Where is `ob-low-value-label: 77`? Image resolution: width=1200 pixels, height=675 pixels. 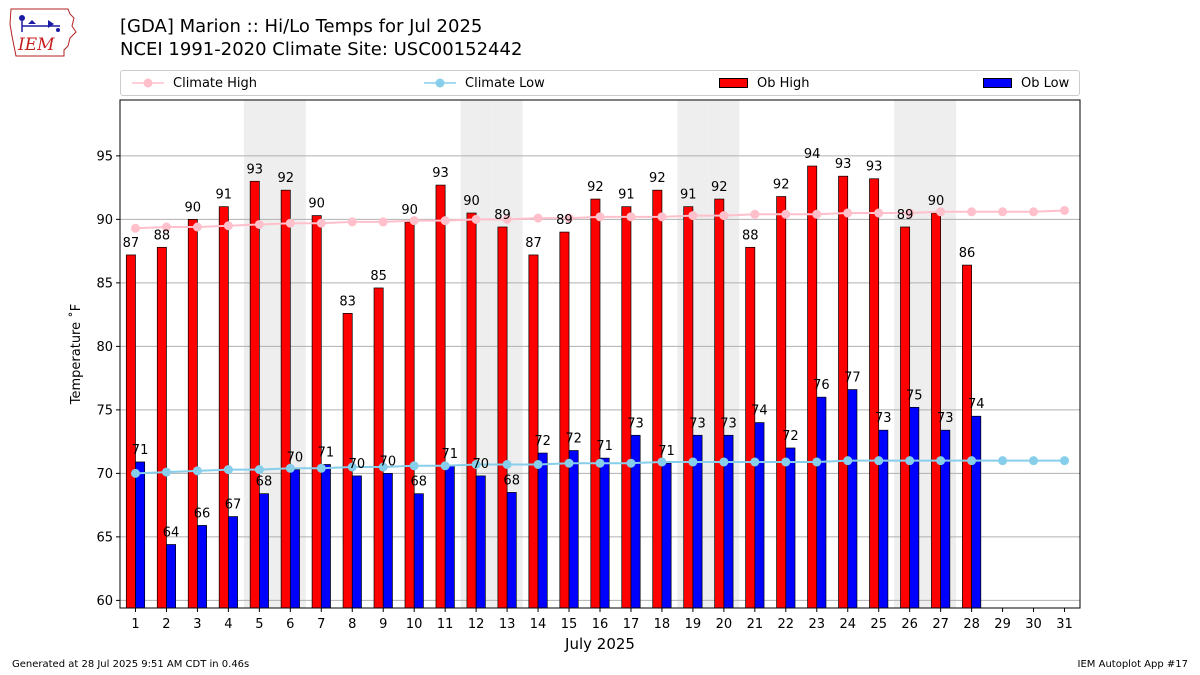 ob-low-value-label: 77 is located at coordinates (852, 378).